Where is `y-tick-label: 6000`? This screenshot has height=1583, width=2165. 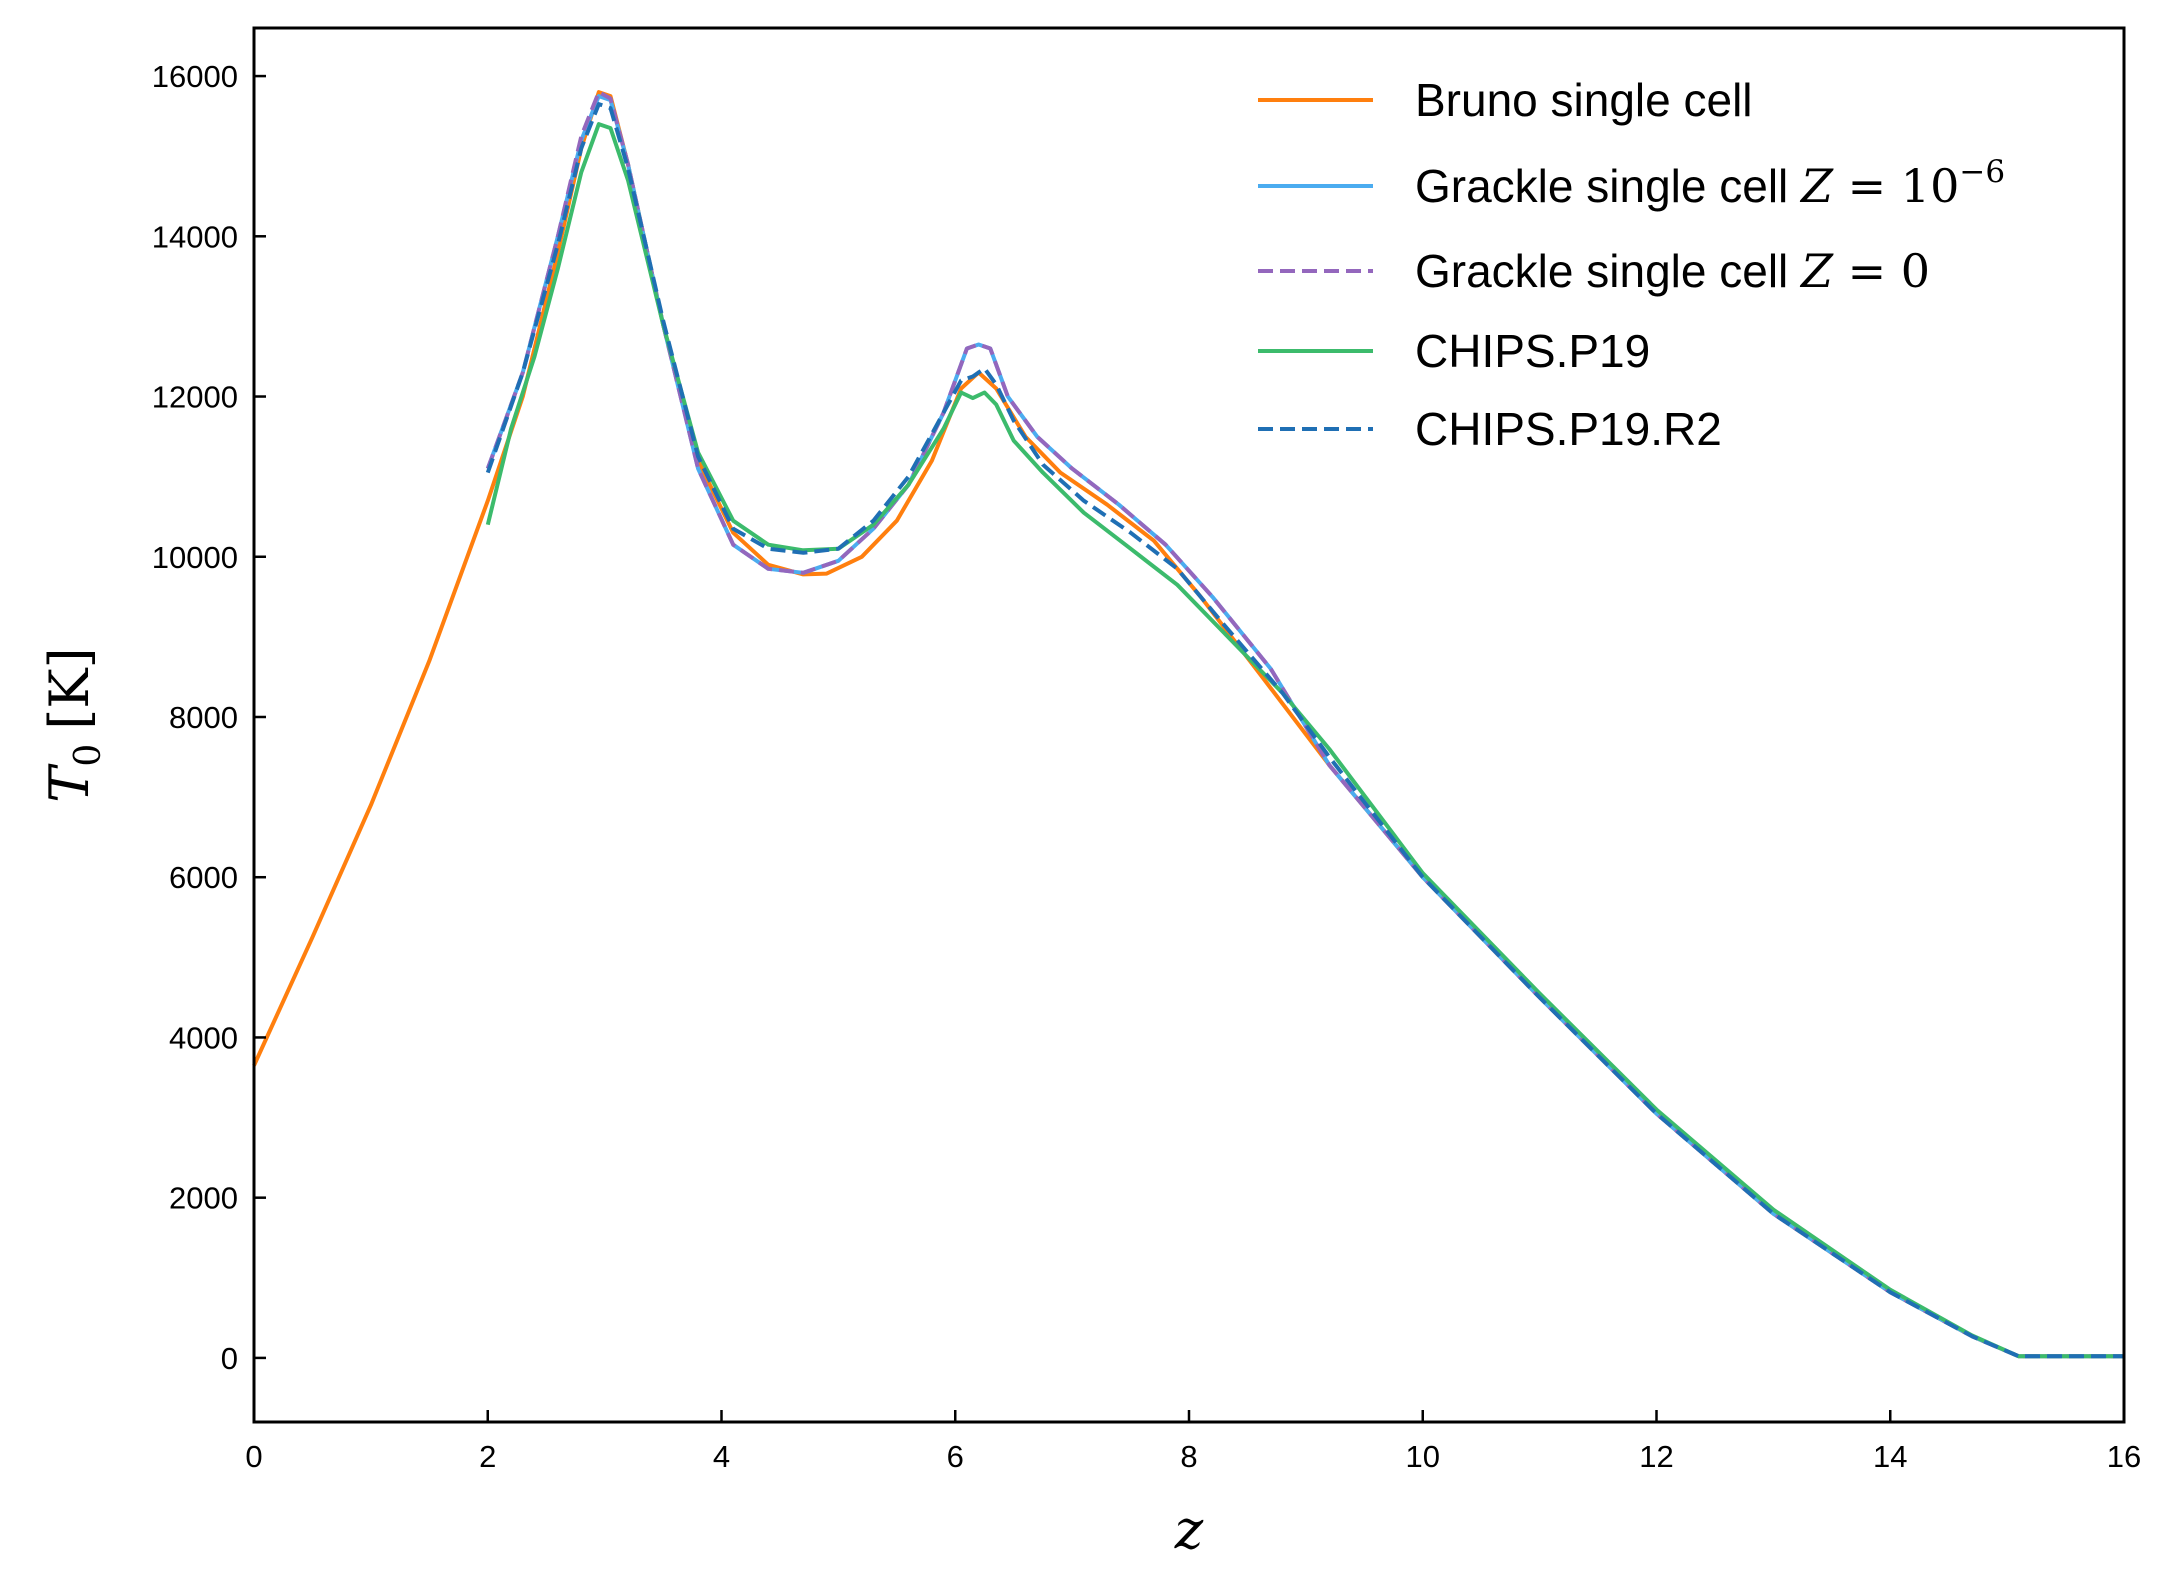 y-tick-label: 6000 is located at coordinates (203, 877).